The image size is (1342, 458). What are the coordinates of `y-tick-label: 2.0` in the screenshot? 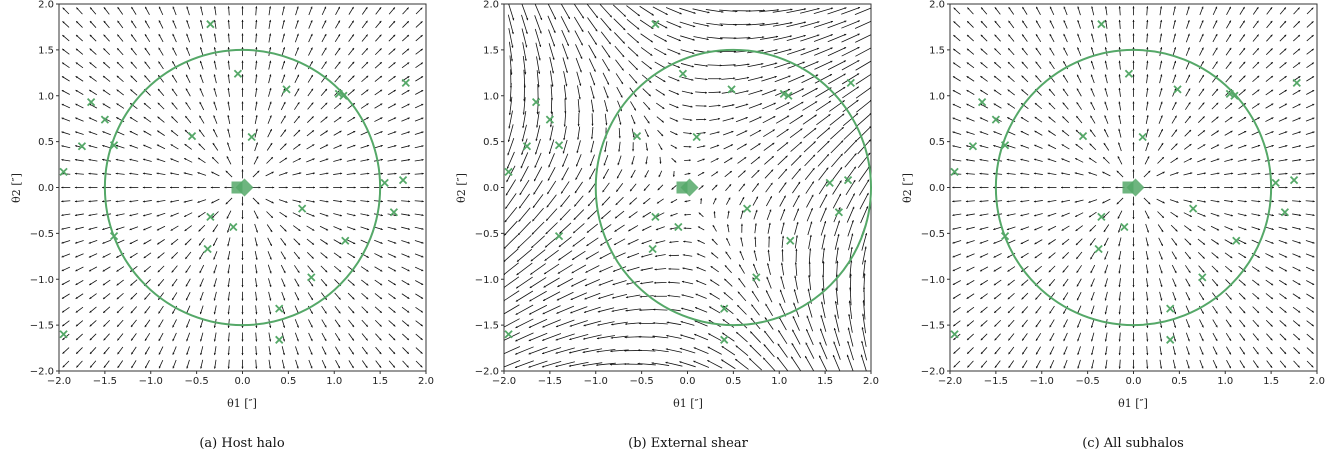 It's located at (937, 5).